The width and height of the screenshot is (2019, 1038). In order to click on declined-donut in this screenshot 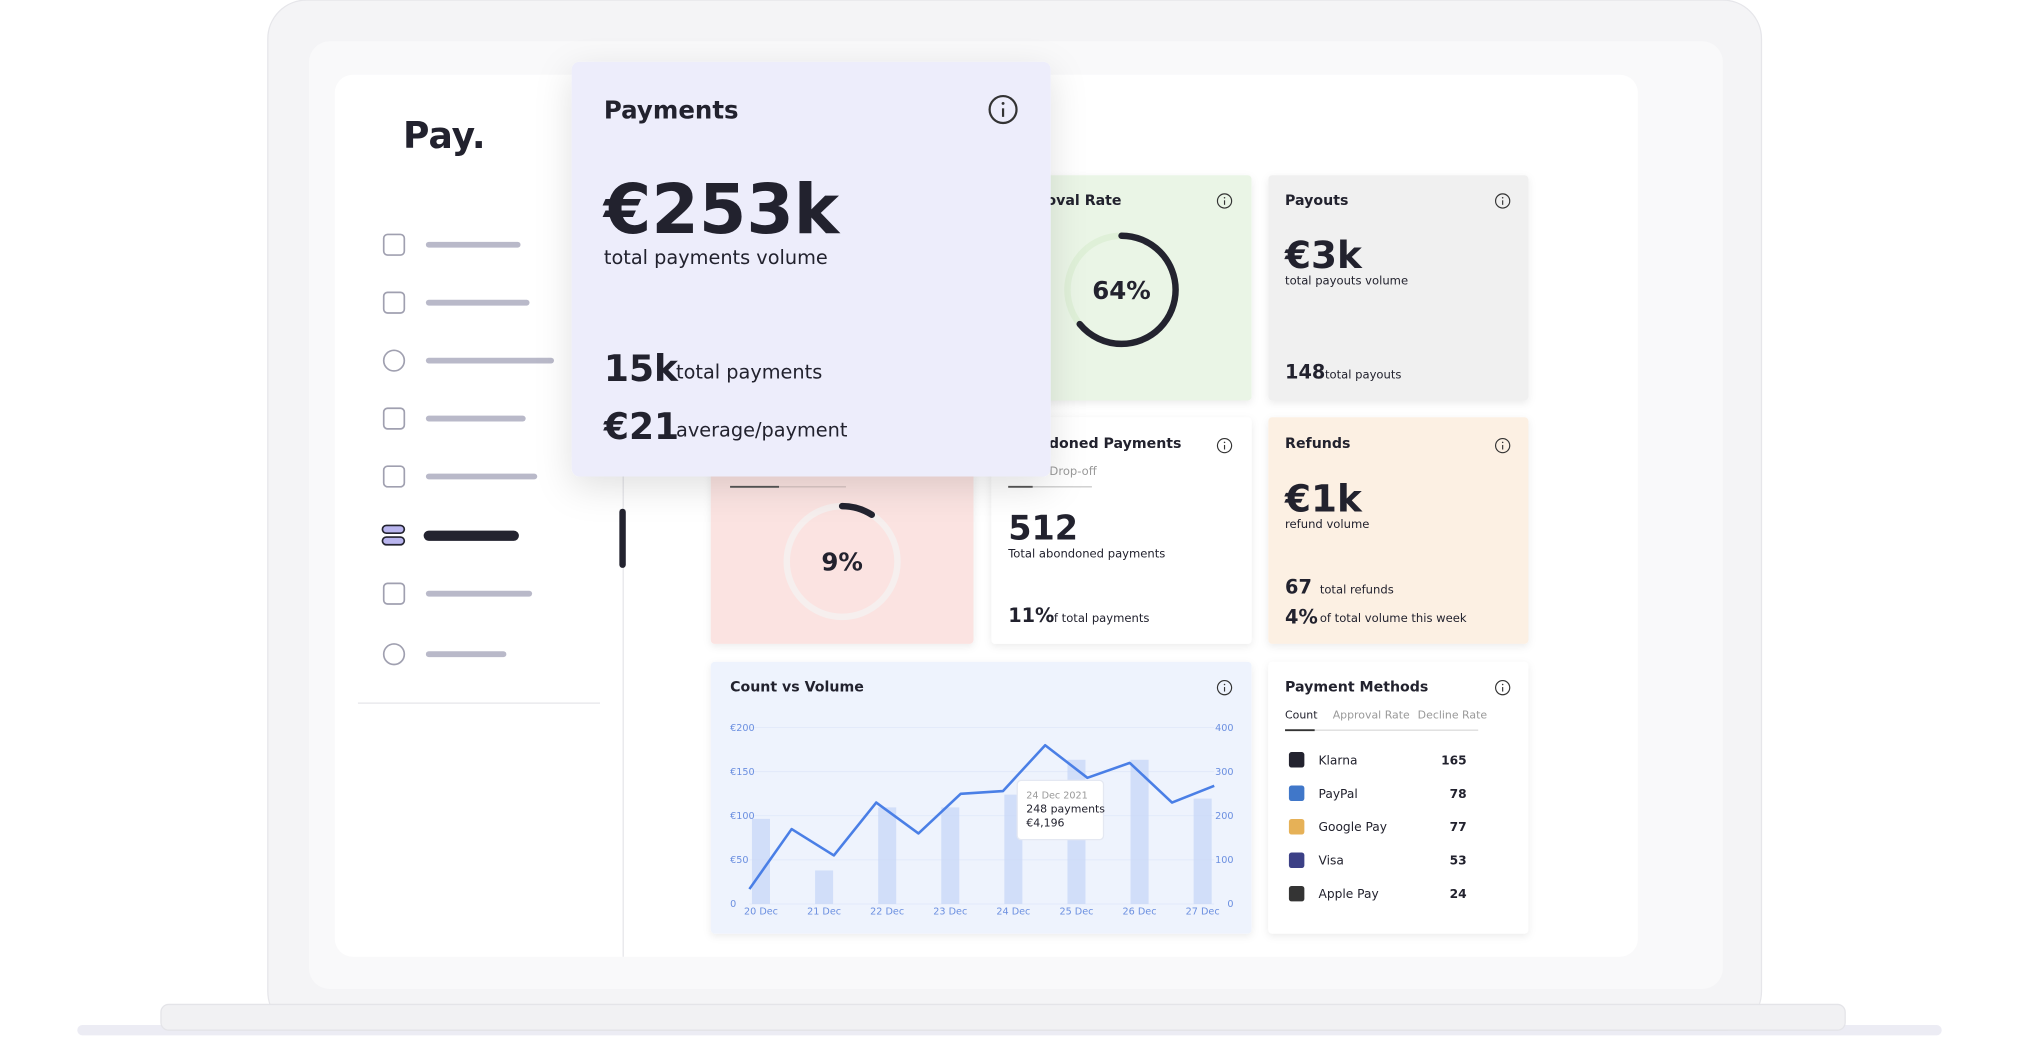, I will do `click(842, 561)`.